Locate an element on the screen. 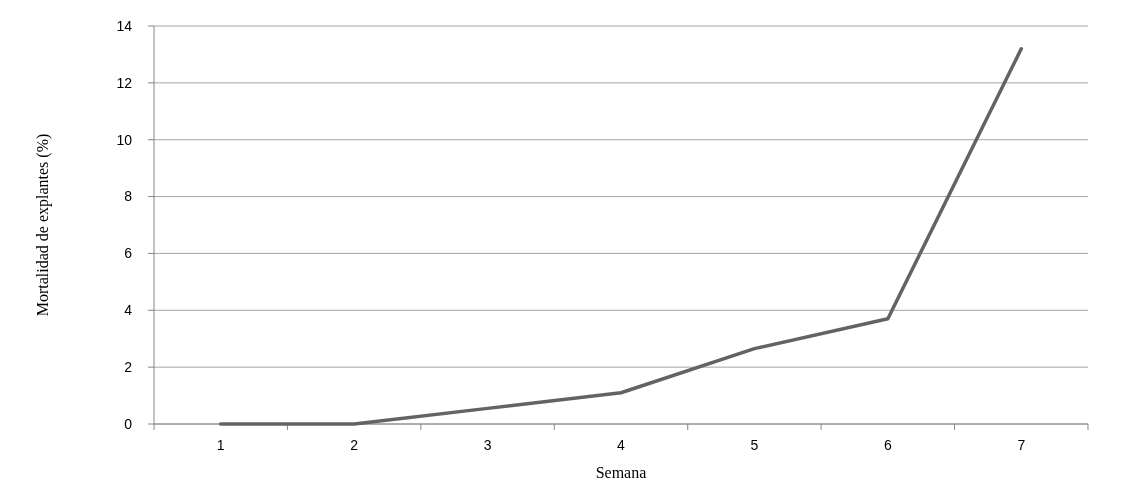 This screenshot has height=494, width=1124. x-tick-label: 4 is located at coordinates (621, 445).